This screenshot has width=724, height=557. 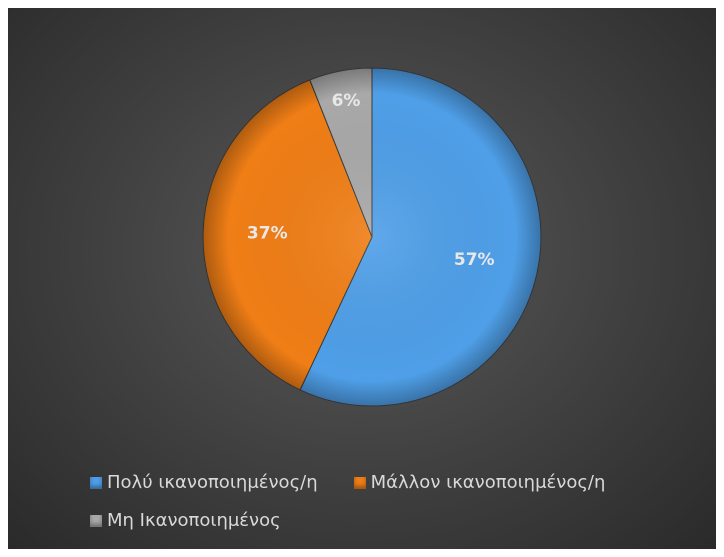 I want to click on pie-slice-label-1: 57%, so click(x=474, y=260).